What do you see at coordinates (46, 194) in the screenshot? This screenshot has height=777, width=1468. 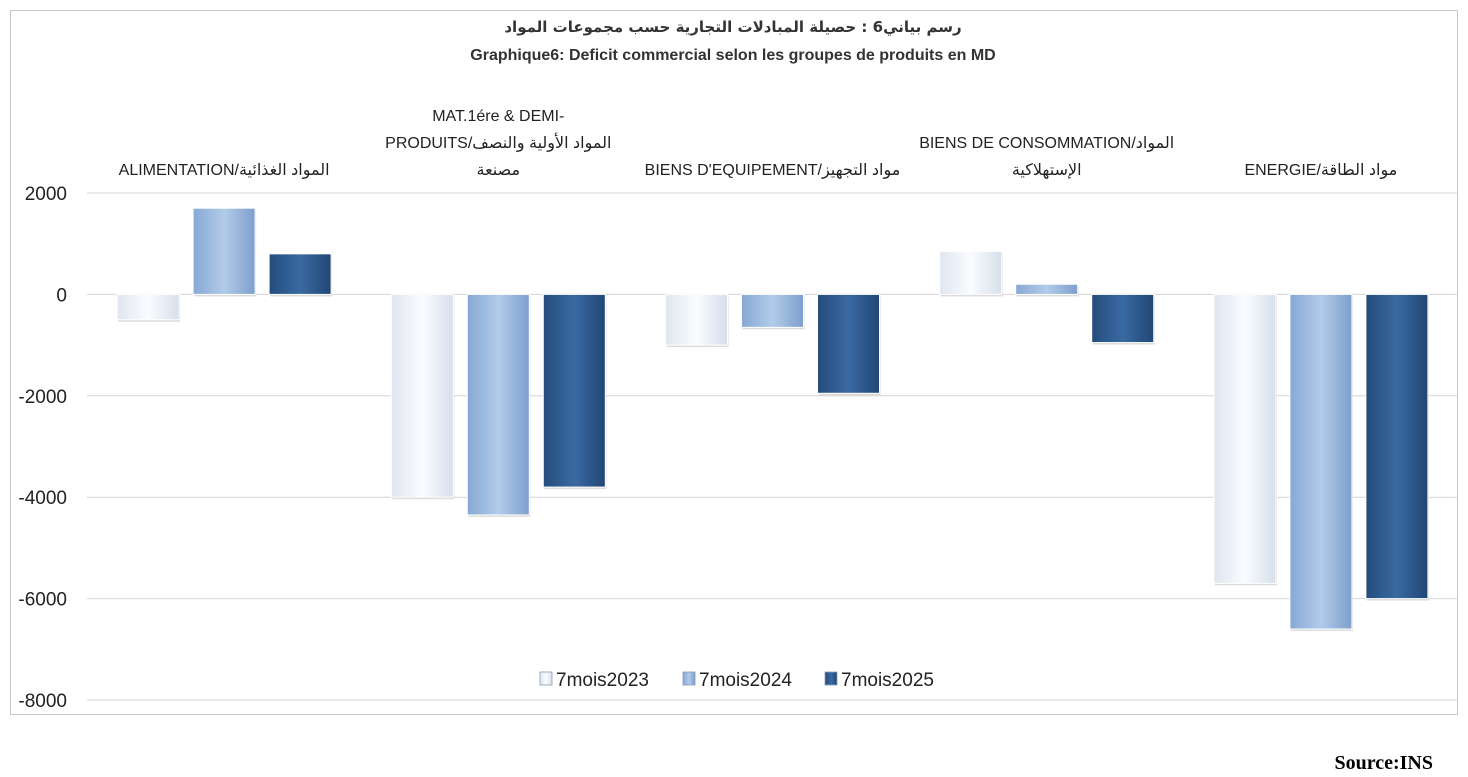 I see `y-tick-label: 2000` at bounding box center [46, 194].